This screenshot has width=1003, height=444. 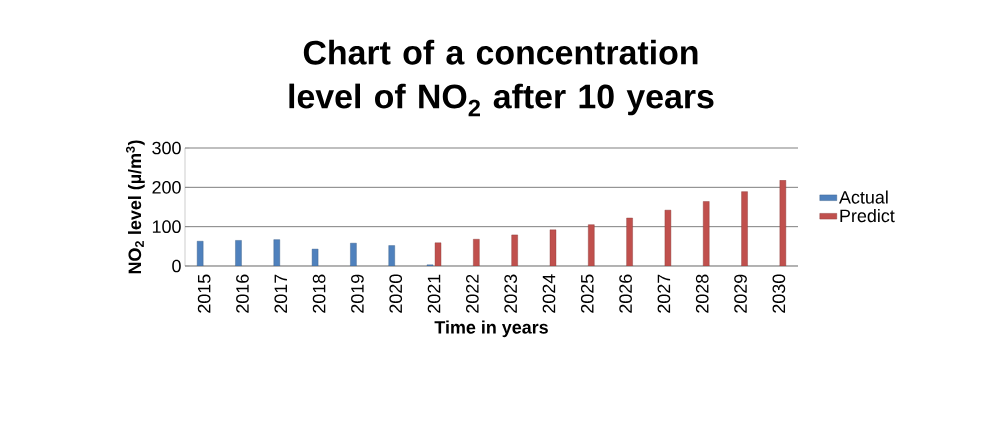 I want to click on x-tick-label: 2018, so click(x=319, y=293).